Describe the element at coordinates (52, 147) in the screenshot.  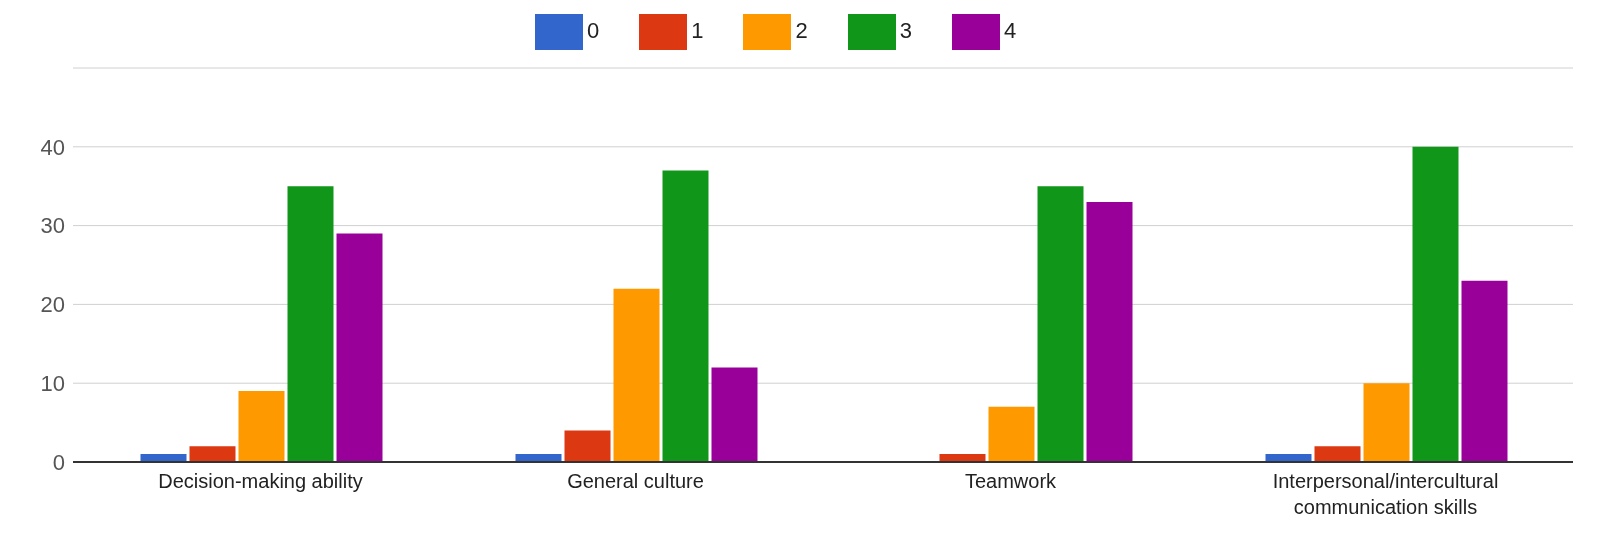
I see `y-tick-label: 40` at that location.